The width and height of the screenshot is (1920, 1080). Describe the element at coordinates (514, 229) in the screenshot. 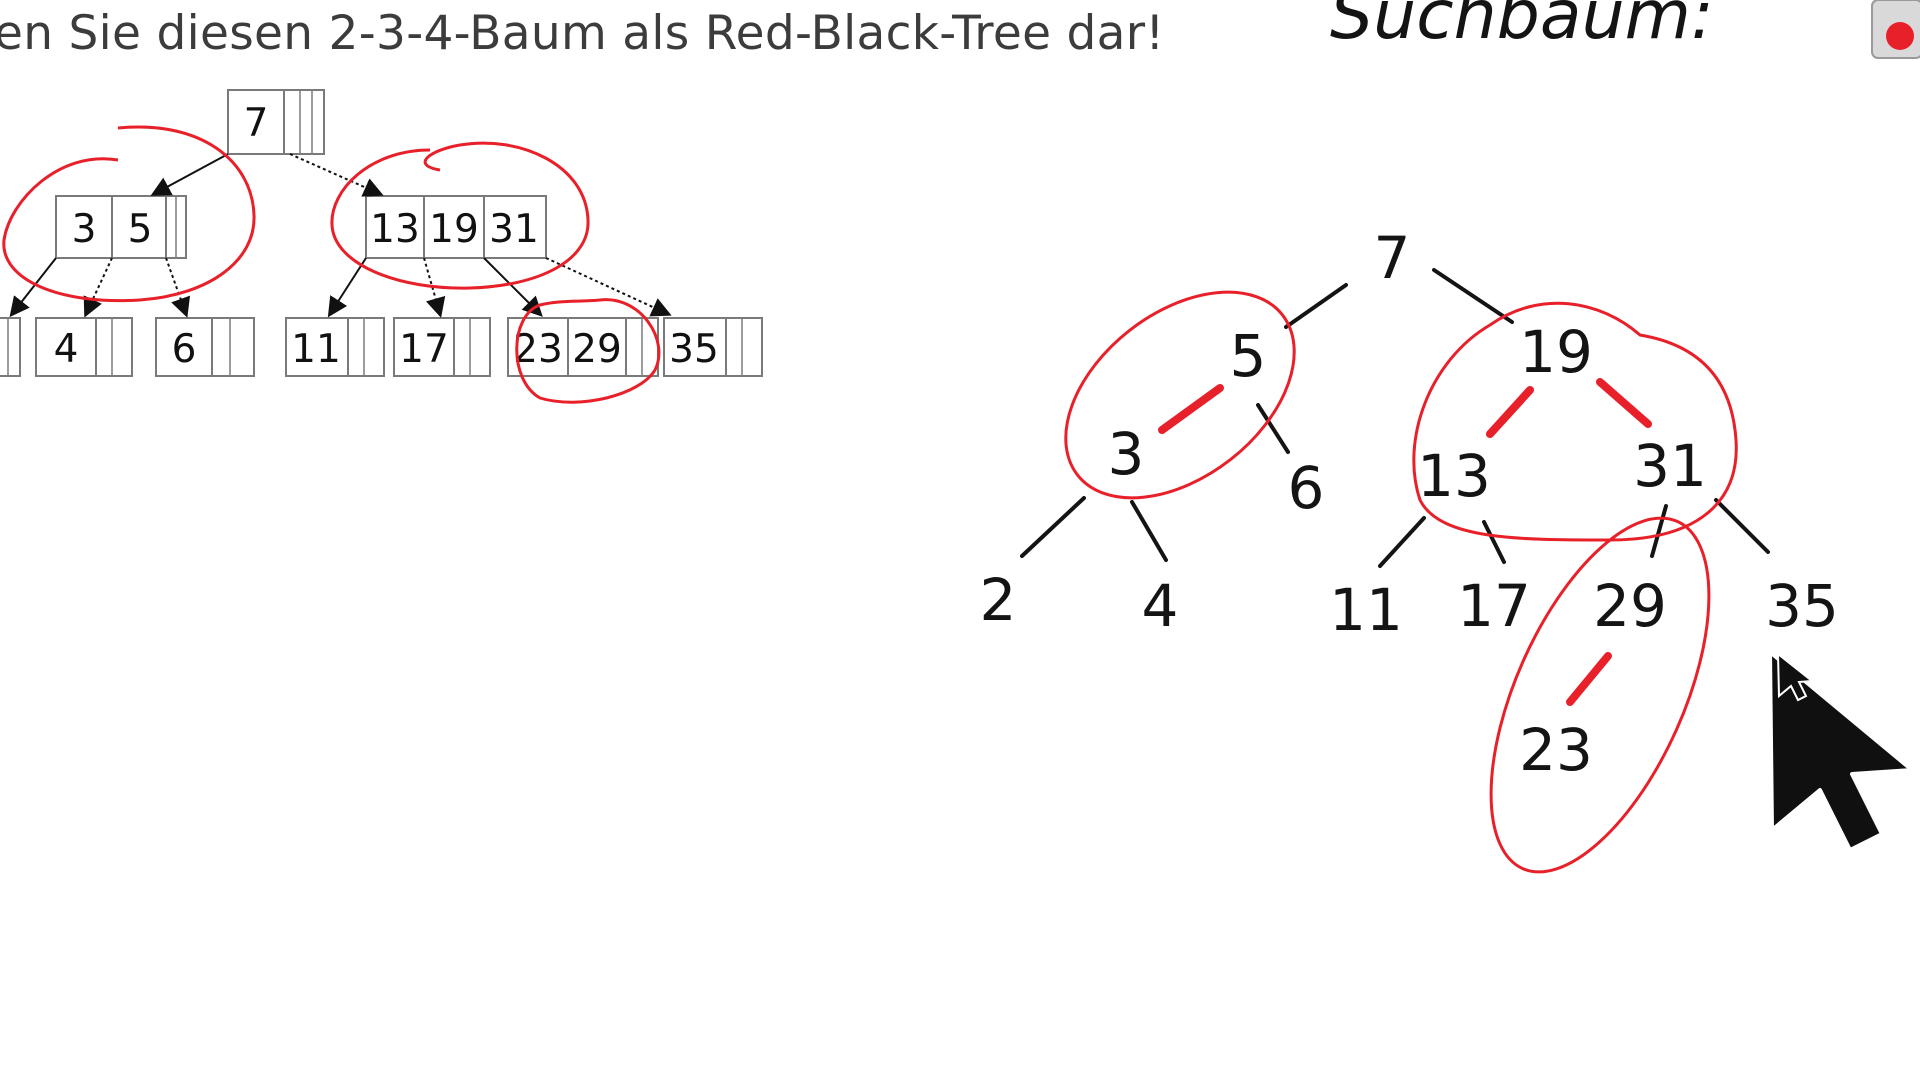

I see `node-key: 31` at that location.